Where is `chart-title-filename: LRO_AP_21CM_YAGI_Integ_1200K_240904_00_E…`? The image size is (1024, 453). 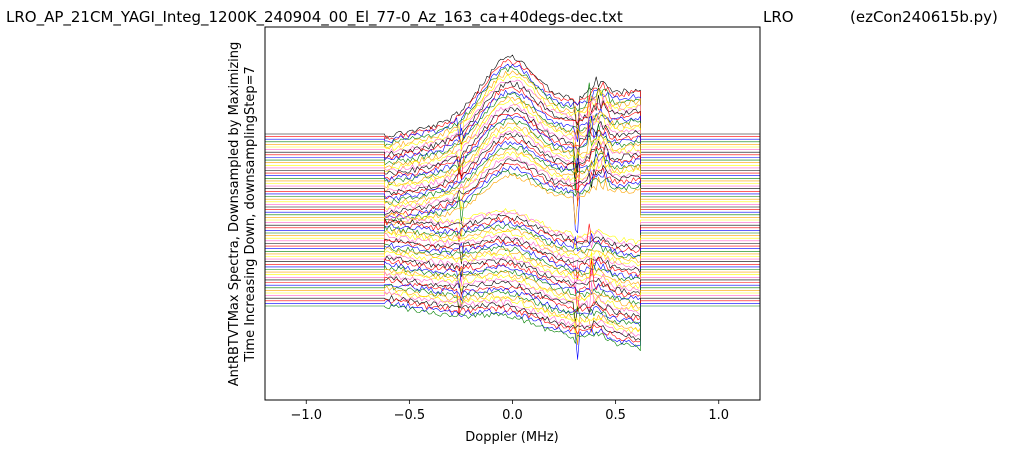 chart-title-filename: LRO_AP_21CM_YAGI_Integ_1200K_240904_00_E… is located at coordinates (314, 17).